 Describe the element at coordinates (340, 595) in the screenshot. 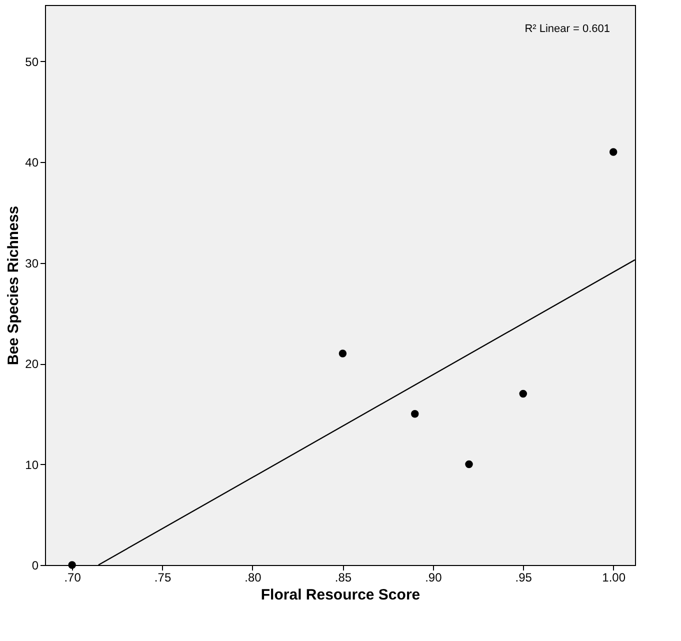

I see `x-axis-title: Floral Resource Score` at that location.